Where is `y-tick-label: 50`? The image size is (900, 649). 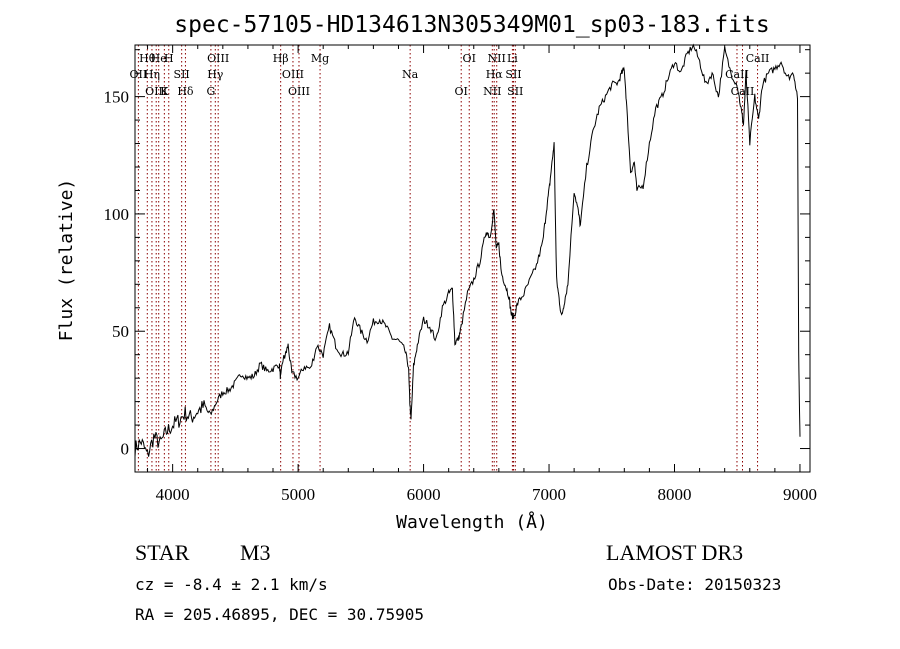 y-tick-label: 50 is located at coordinates (120, 331).